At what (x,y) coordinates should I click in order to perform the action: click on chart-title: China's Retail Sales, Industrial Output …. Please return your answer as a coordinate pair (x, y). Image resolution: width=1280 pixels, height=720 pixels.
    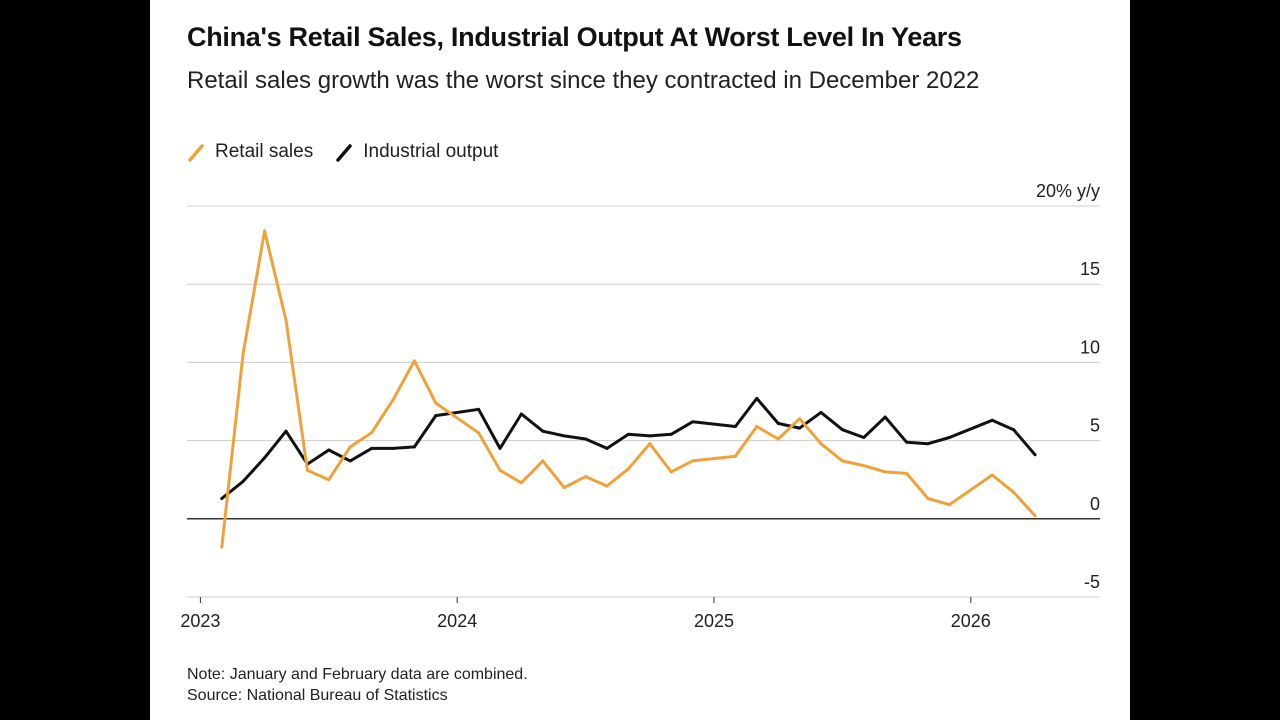
    Looking at the image, I should click on (574, 37).